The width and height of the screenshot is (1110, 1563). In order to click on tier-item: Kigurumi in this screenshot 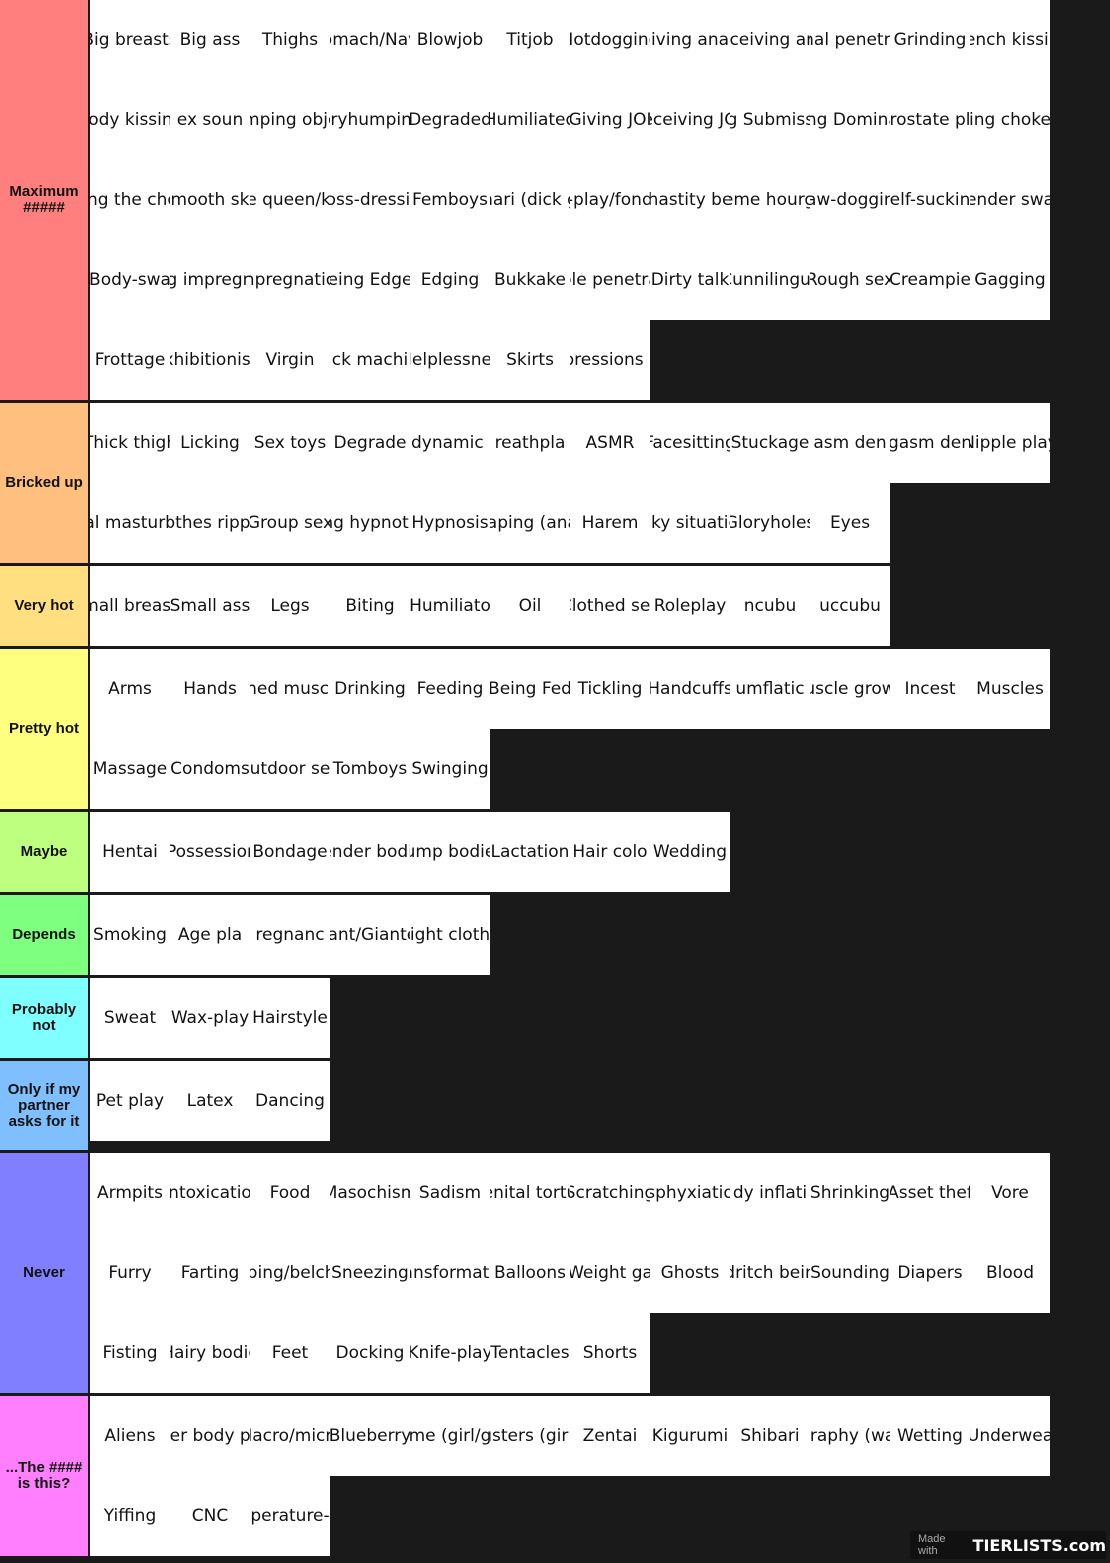, I will do `click(690, 1436)`.